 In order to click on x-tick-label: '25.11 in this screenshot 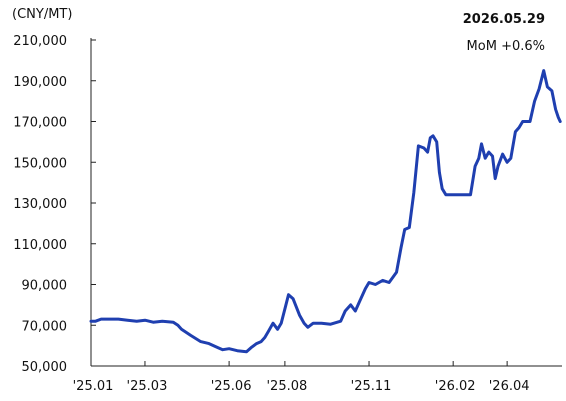, I will do `click(371, 386)`.